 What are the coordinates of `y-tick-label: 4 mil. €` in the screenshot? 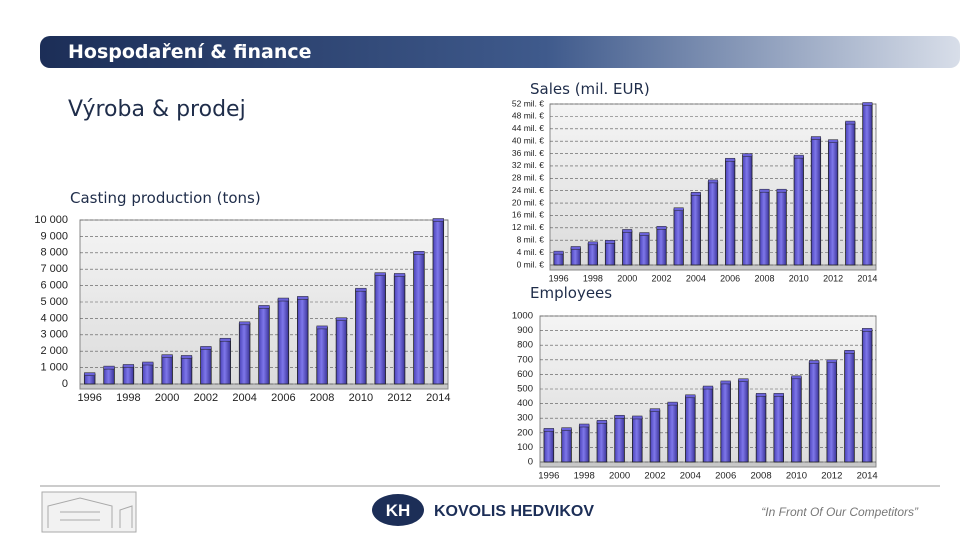 It's located at (531, 252).